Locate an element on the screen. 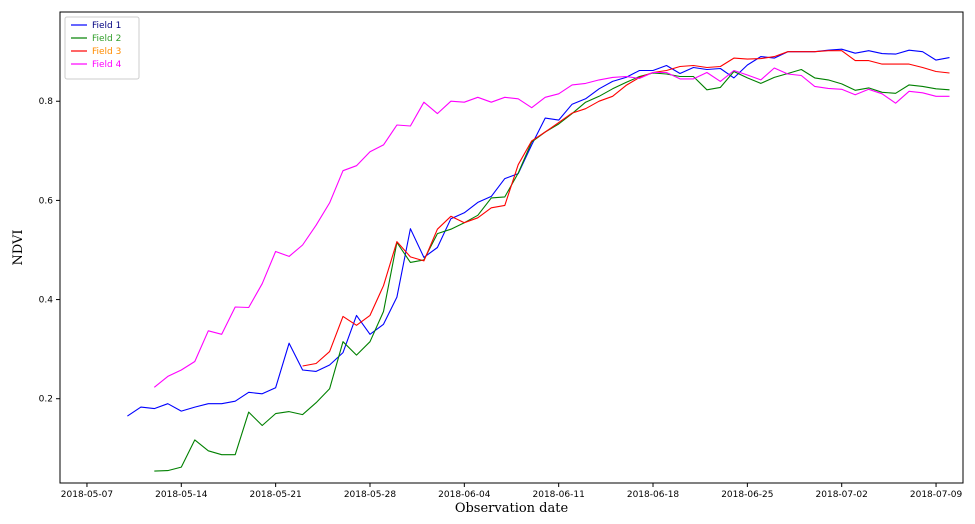  x-tick-label: 2018-06-18 is located at coordinates (653, 495).